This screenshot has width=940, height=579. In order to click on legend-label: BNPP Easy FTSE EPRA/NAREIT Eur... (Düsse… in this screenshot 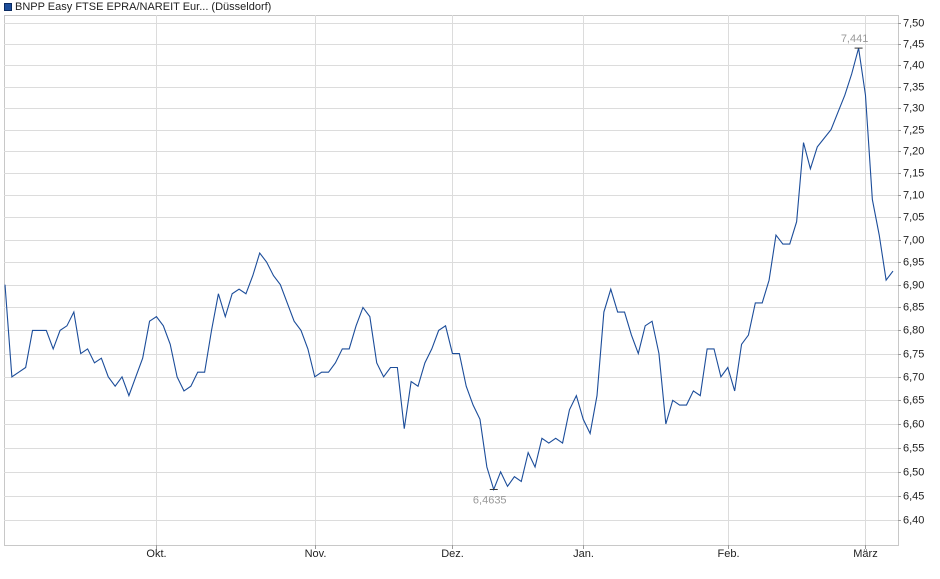, I will do `click(143, 7)`.